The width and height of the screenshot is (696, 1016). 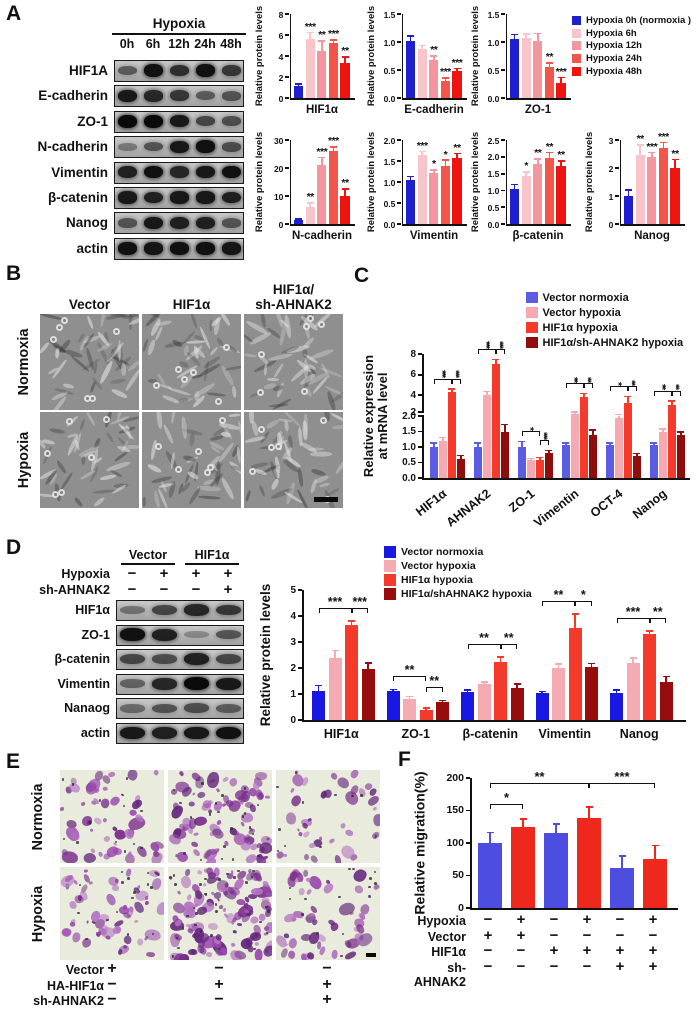 What do you see at coordinates (493, 140) in the screenshot?
I see `y-tick-label: 2.5` at bounding box center [493, 140].